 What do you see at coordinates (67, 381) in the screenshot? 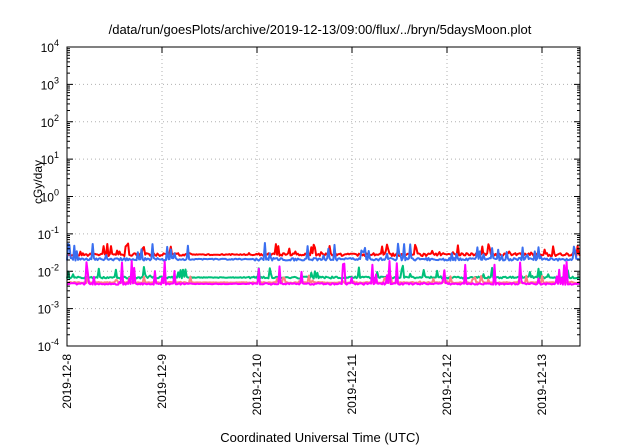
I see `x-tick-label: 2019-12-8` at bounding box center [67, 381].